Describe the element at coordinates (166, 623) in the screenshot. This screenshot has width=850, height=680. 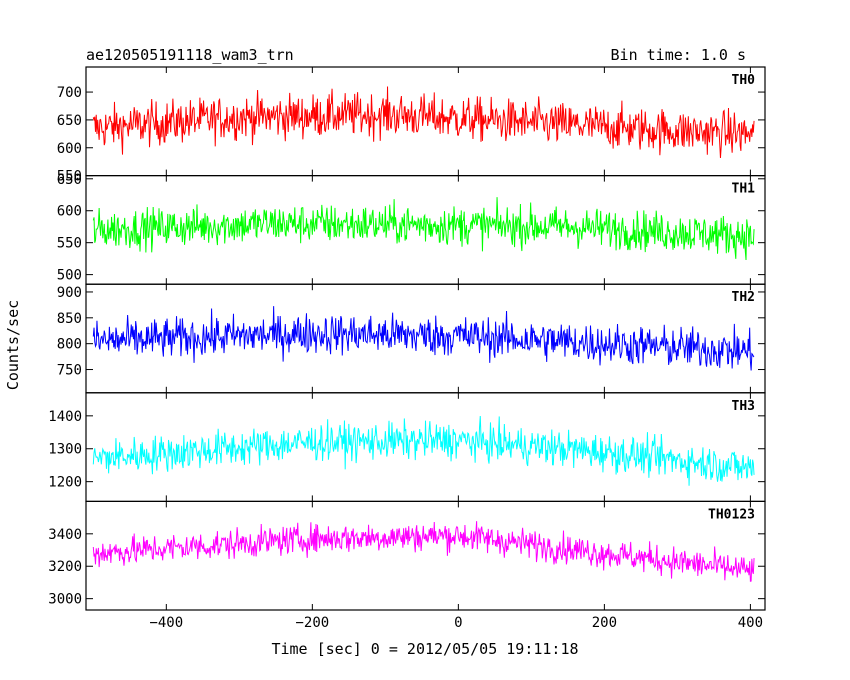
I see `x-tick-label: −400` at that location.